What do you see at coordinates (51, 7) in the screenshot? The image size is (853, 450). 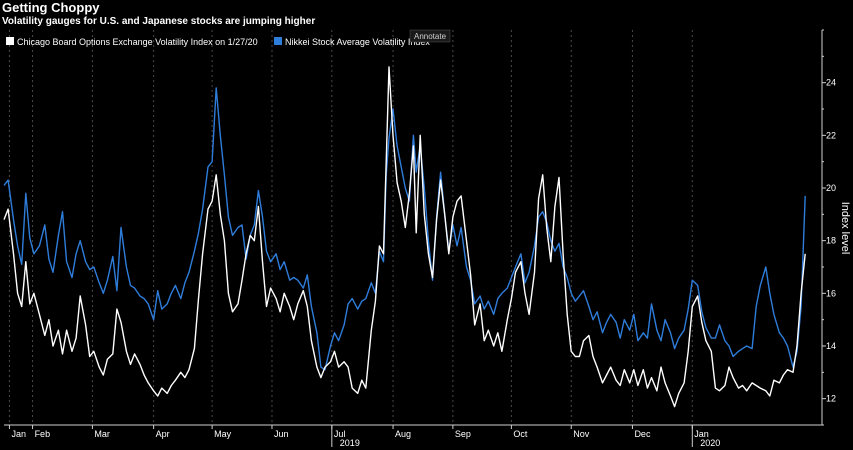 I see `chart-title: Getting Choppy` at bounding box center [51, 7].